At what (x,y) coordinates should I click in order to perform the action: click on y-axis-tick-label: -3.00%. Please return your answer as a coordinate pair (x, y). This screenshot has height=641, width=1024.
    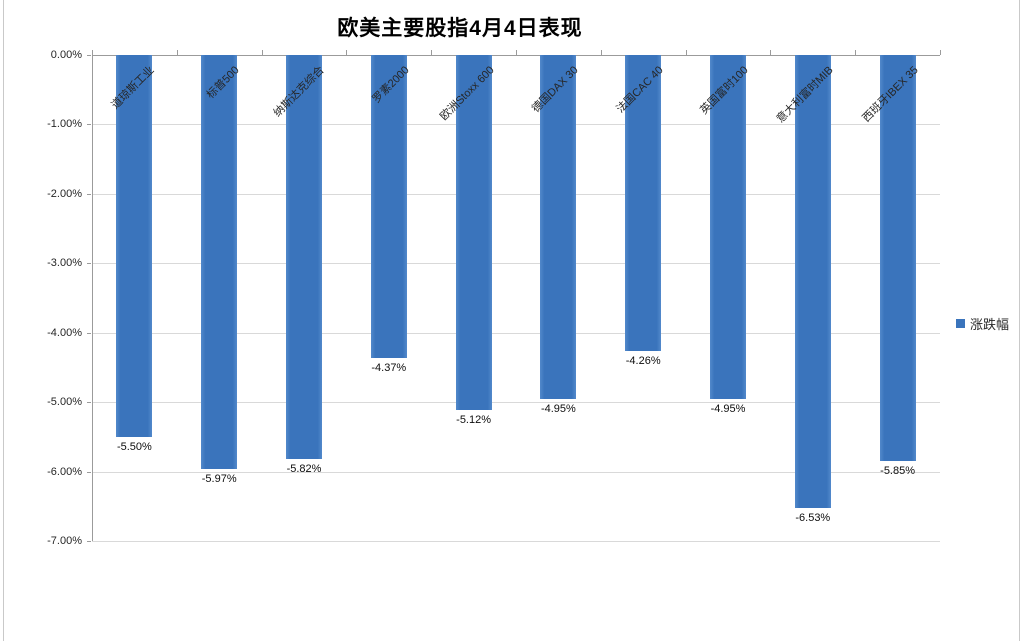
    Looking at the image, I should click on (64, 263).